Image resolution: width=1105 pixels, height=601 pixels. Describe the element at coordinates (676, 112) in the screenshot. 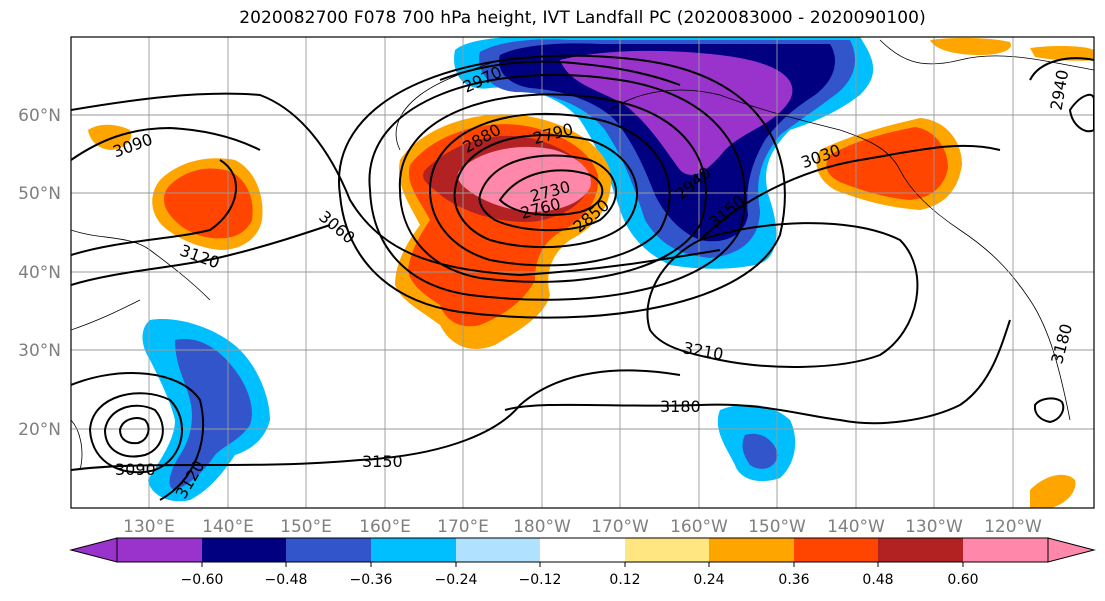

I see `ivt-negative-core` at that location.